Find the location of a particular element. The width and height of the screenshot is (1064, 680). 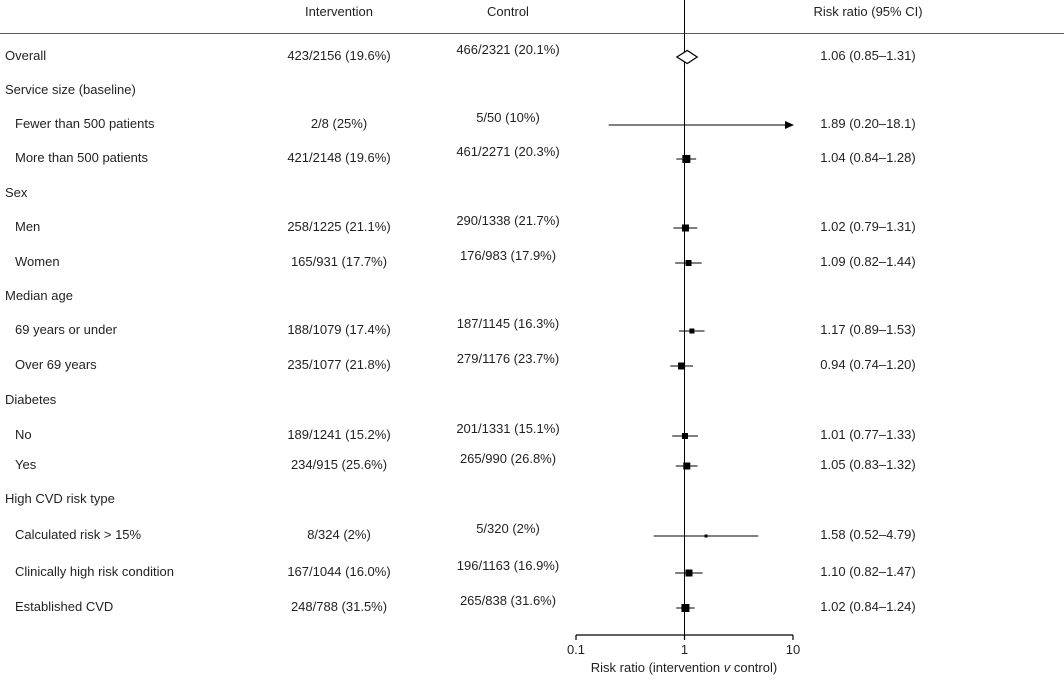

x-axis-title-pre: Risk ratio (intervention is located at coordinates (657, 667).